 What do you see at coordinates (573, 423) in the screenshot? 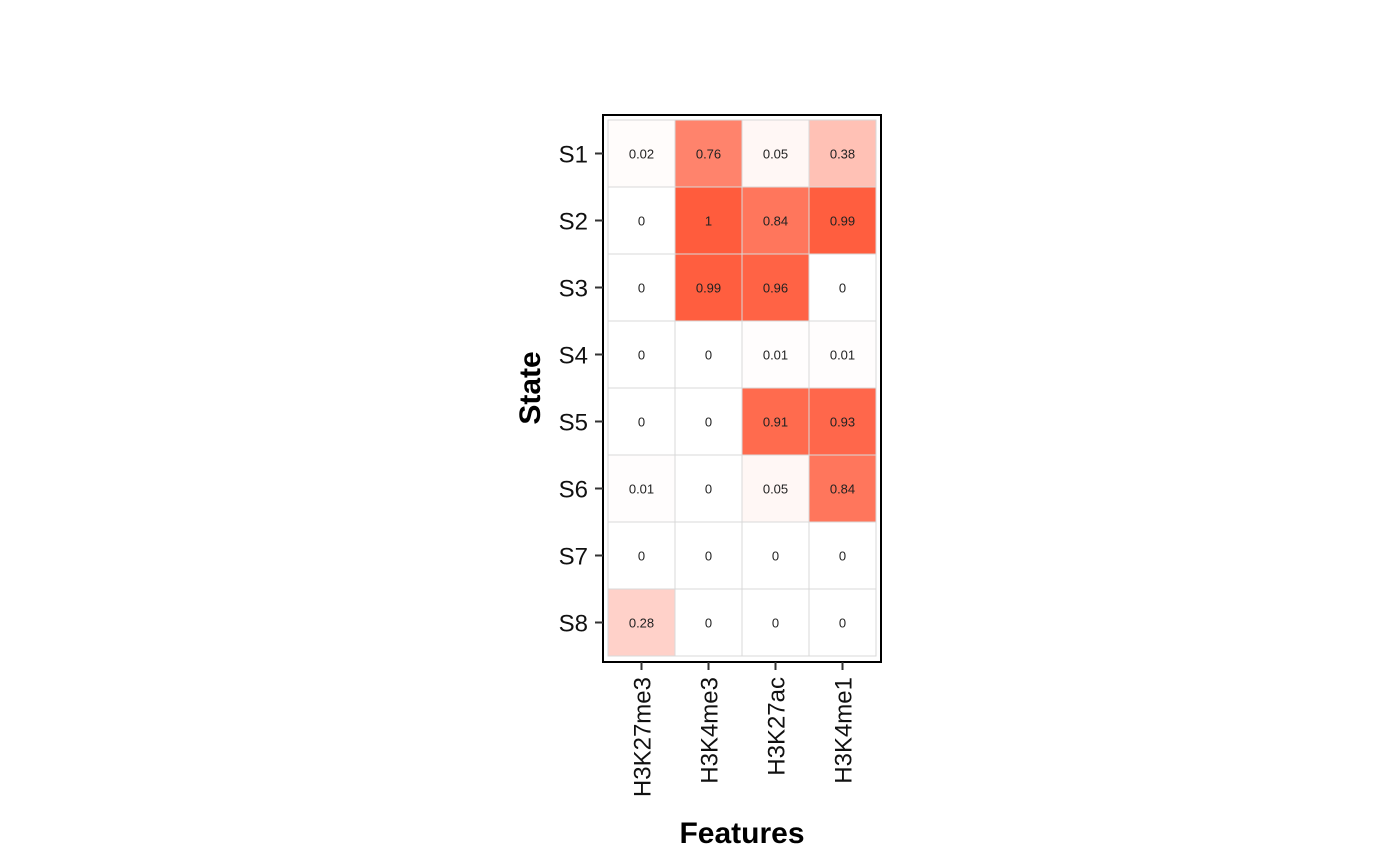
I see `y-tick-label: S5` at bounding box center [573, 423].